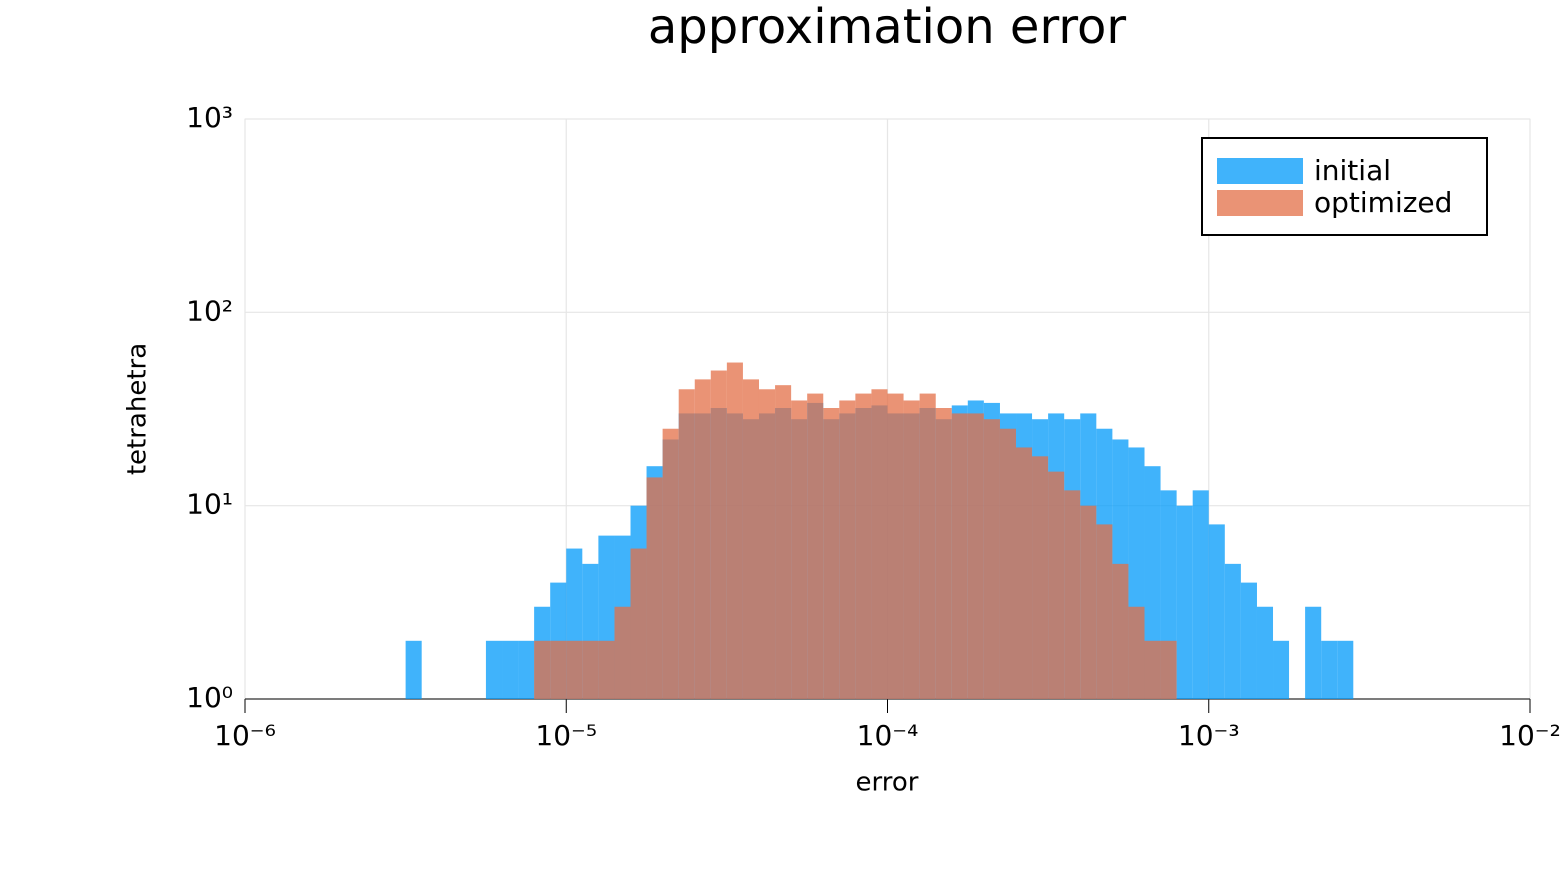 Image resolution: width=1560 pixels, height=878 pixels. Describe the element at coordinates (209, 697) in the screenshot. I see `y-tick-label: 10⁰` at that location.